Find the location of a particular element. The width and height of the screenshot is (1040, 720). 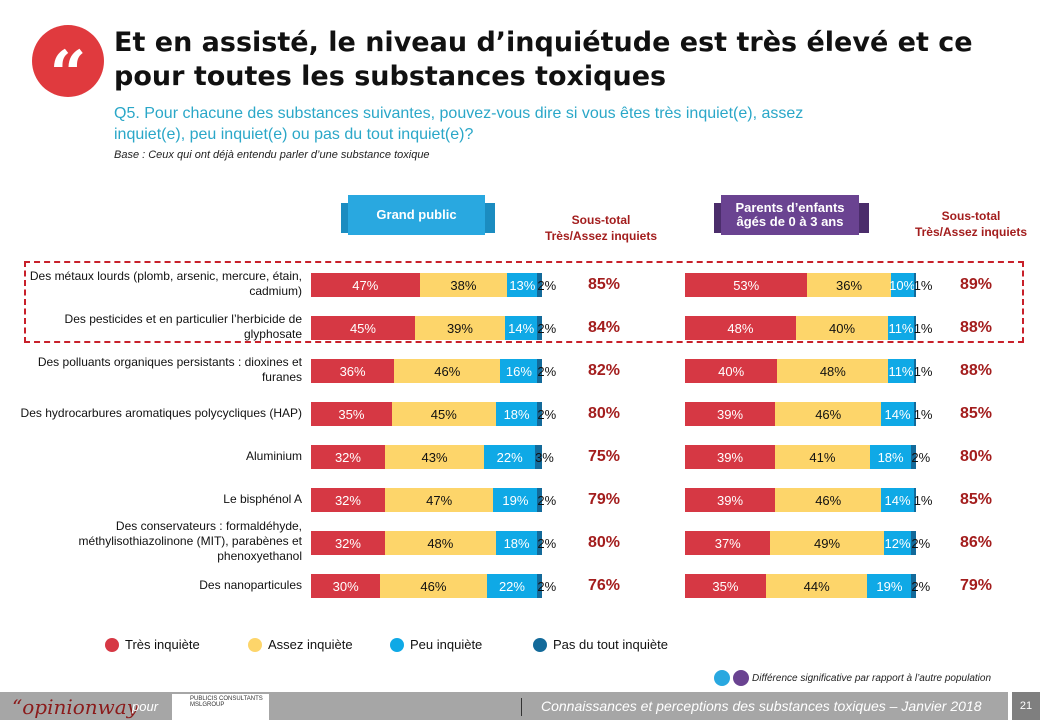

opinionway-logo: “opinionway is located at coordinates (75, 707).